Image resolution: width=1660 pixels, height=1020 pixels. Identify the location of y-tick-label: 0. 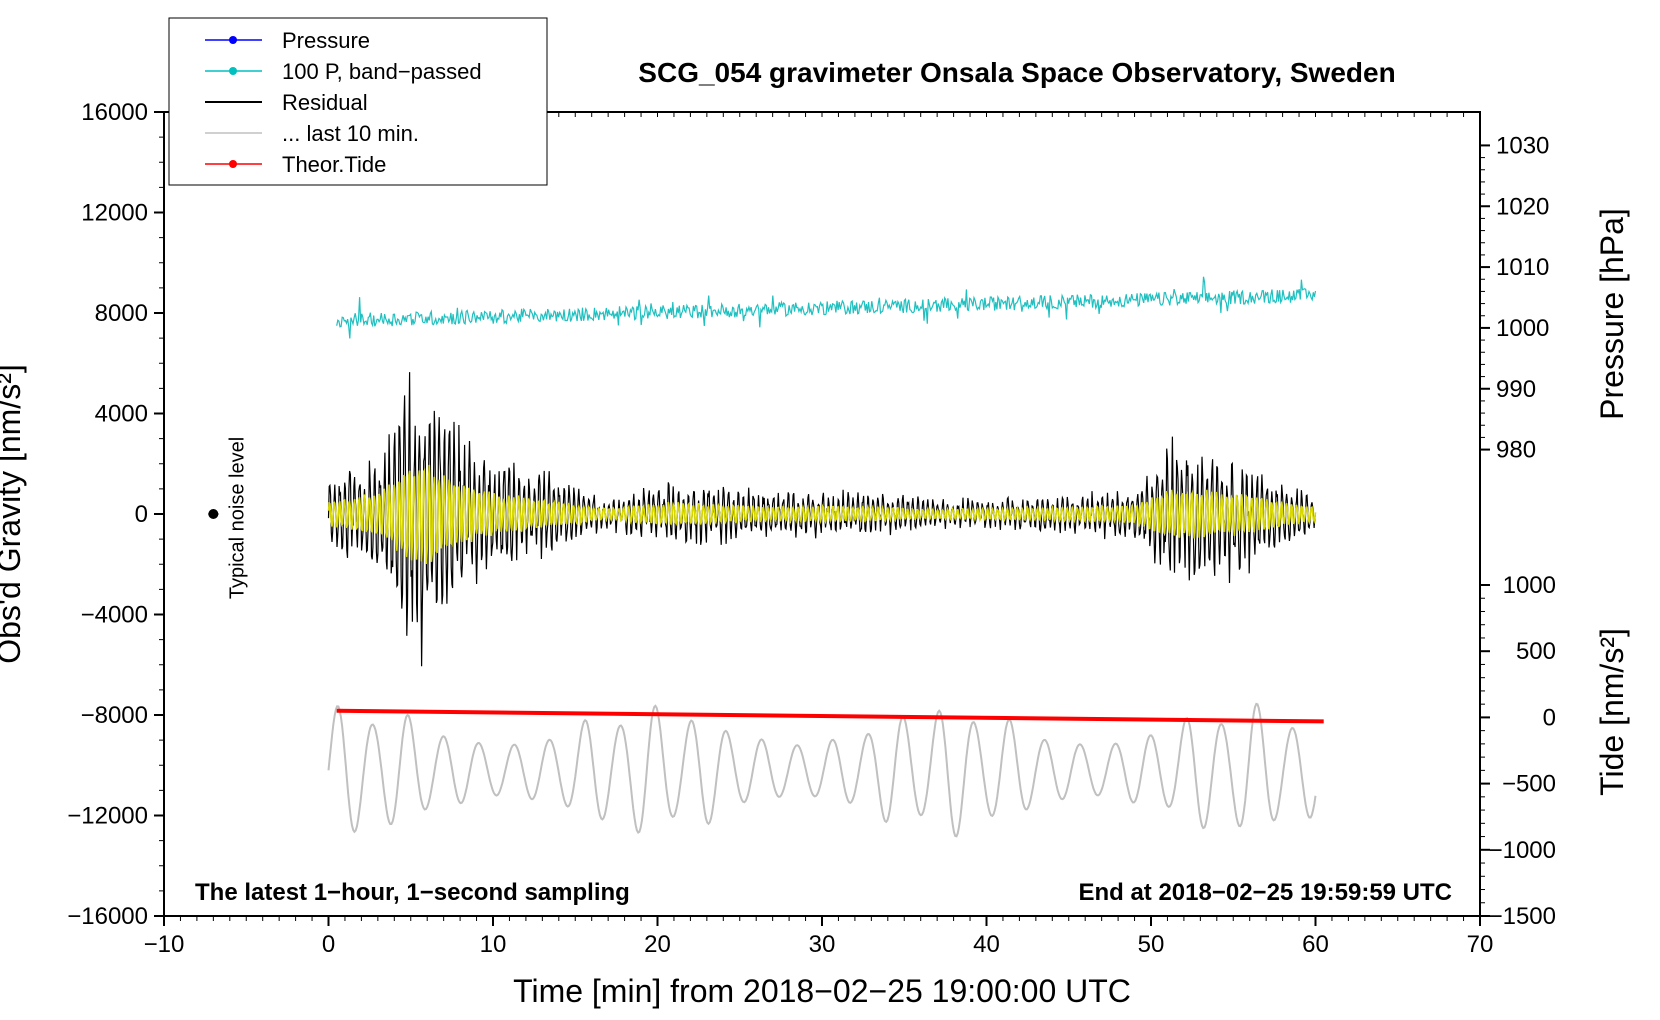
(141, 514).